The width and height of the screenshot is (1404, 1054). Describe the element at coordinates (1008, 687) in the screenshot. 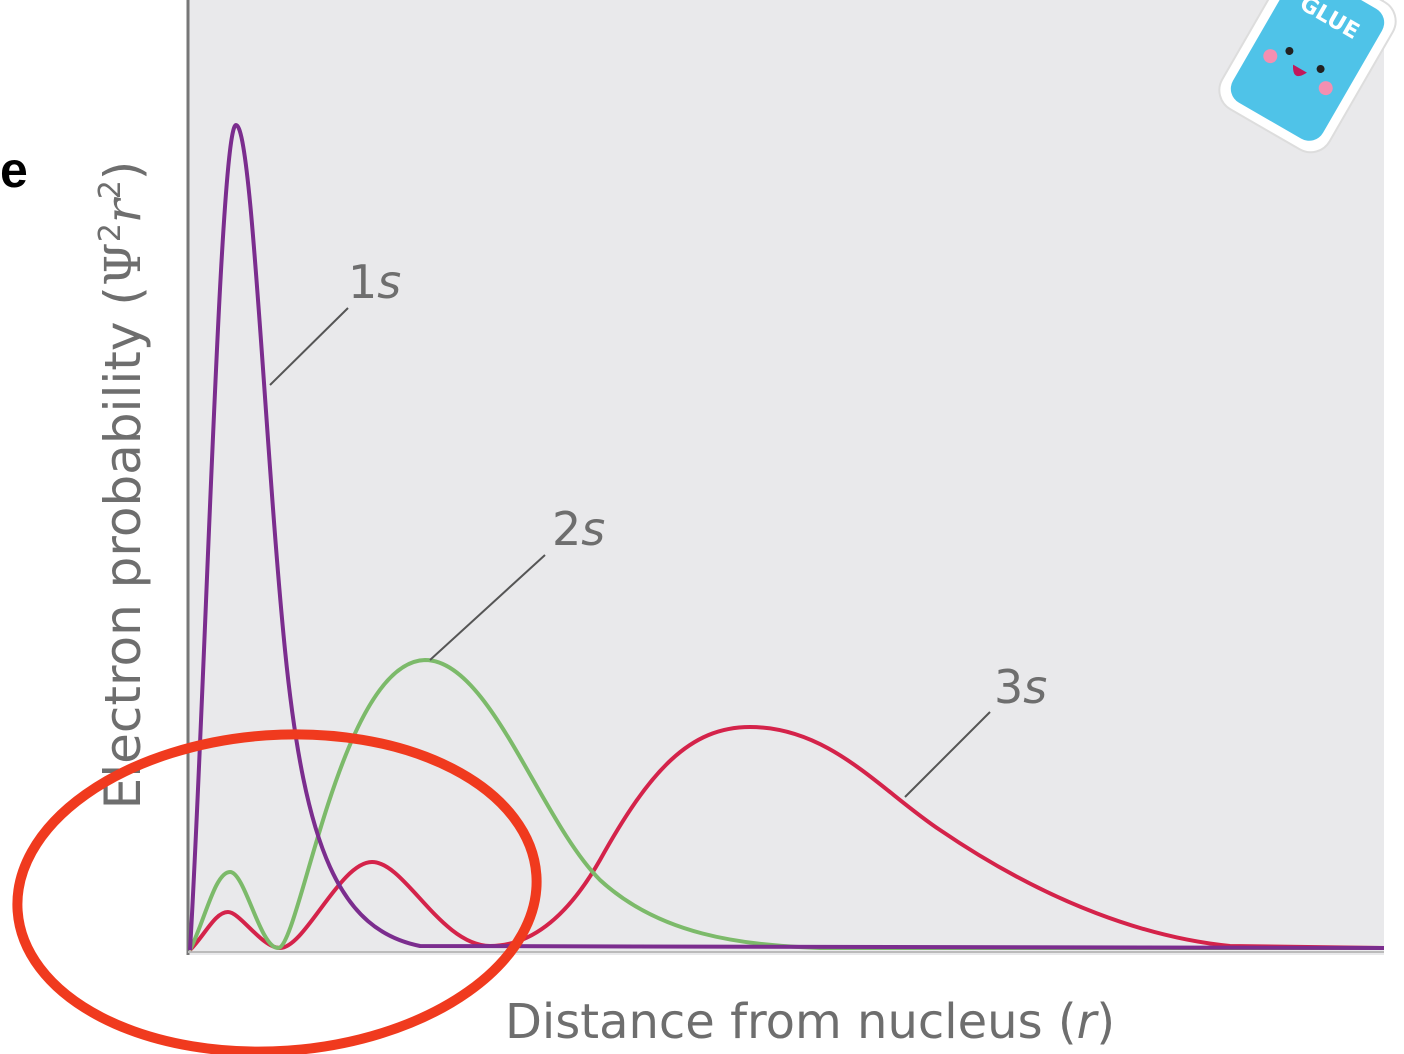

I see `label-part: 3` at that location.